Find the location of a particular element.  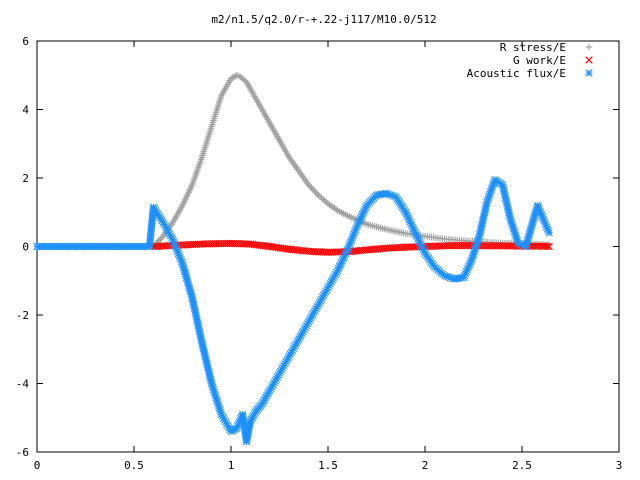

y-tick-label: 6 is located at coordinates (25, 41).